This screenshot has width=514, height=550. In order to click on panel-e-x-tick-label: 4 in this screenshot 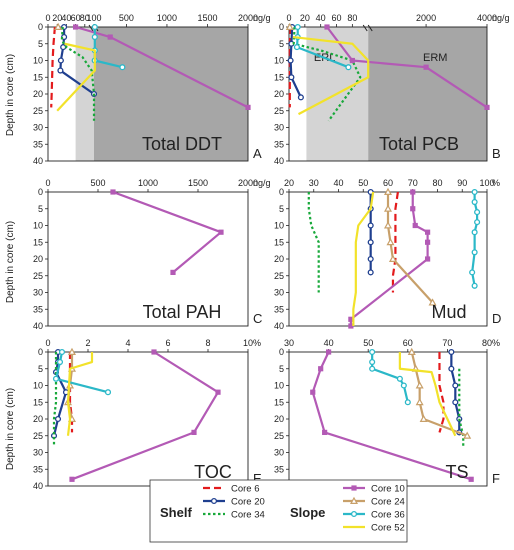, I will do `click(127, 343)`.